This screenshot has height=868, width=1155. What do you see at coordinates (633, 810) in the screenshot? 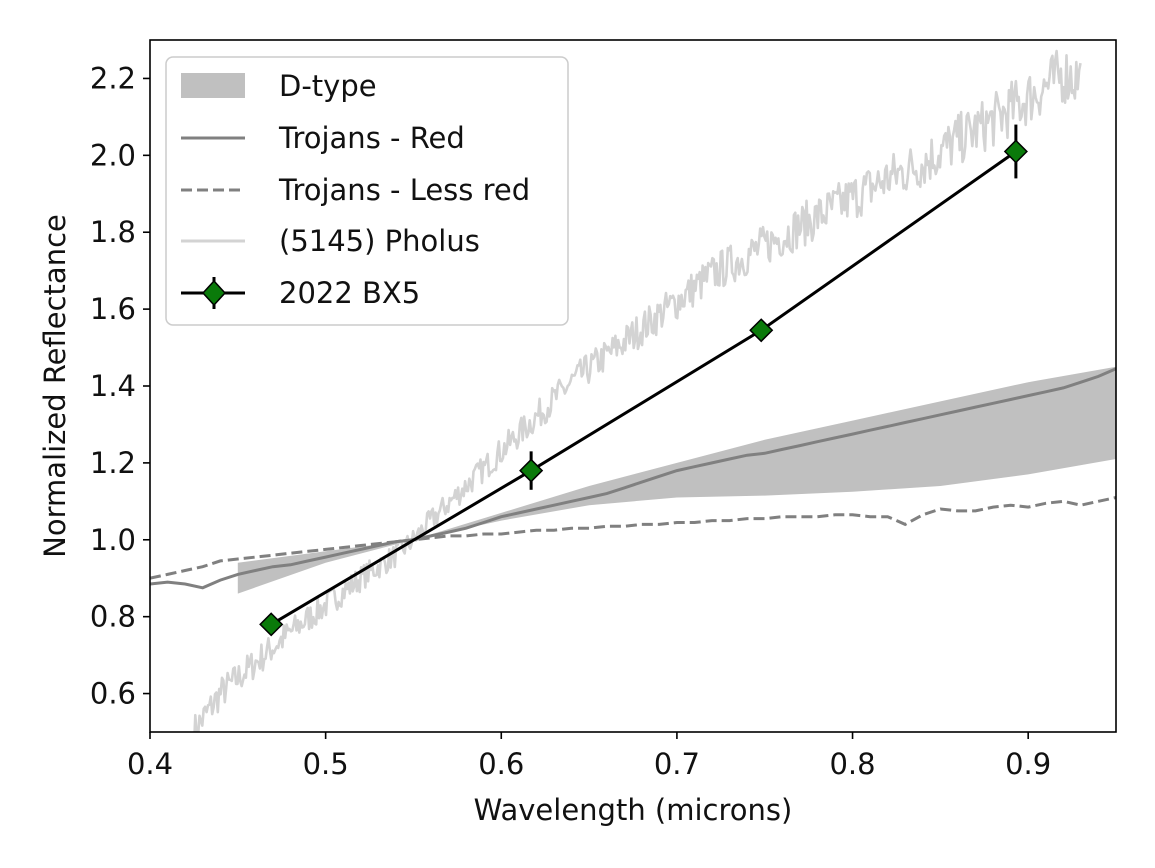
I see `x-axis-title: Wavelength (microns)` at bounding box center [633, 810].